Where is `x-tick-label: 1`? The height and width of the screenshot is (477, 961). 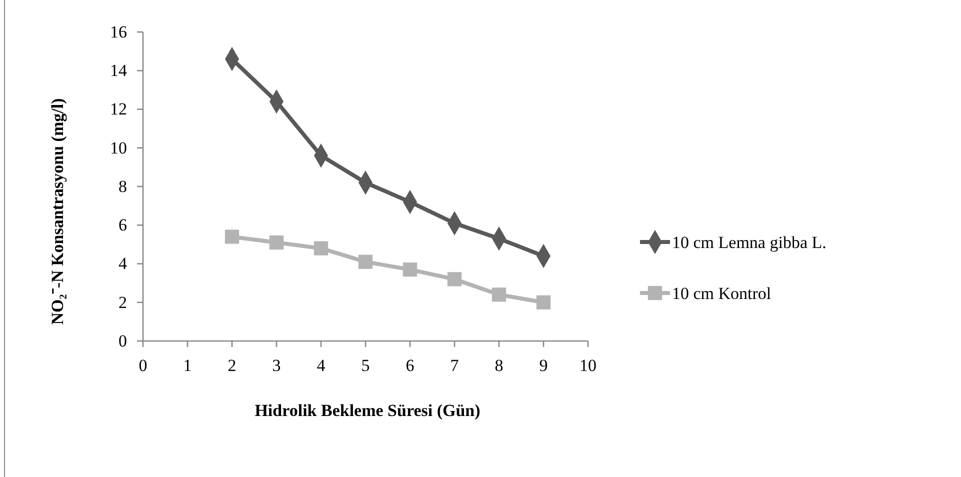
x-tick-label: 1 is located at coordinates (187, 366).